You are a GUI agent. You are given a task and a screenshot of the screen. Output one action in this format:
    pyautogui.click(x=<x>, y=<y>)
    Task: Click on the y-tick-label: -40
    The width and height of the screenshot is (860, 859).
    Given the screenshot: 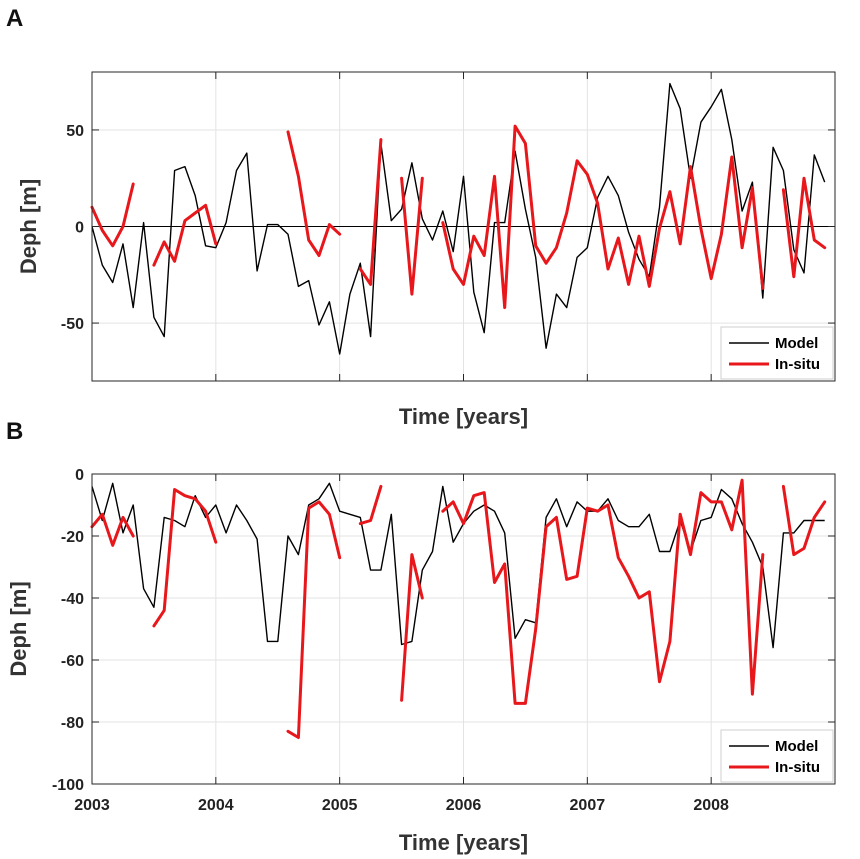 What is the action you would take?
    pyautogui.click(x=72, y=599)
    